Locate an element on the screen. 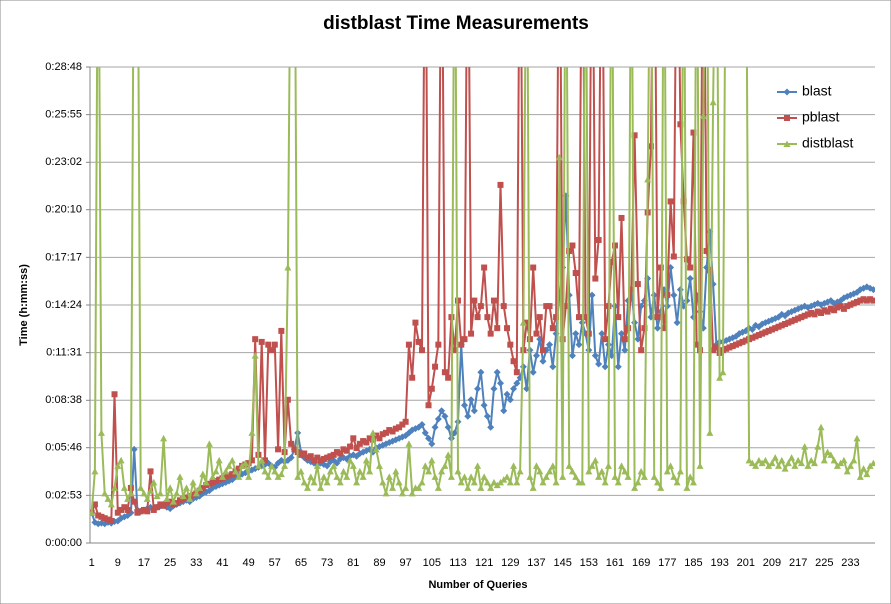 This screenshot has height=604, width=891. x-tick-label: 145 is located at coordinates (562, 563).